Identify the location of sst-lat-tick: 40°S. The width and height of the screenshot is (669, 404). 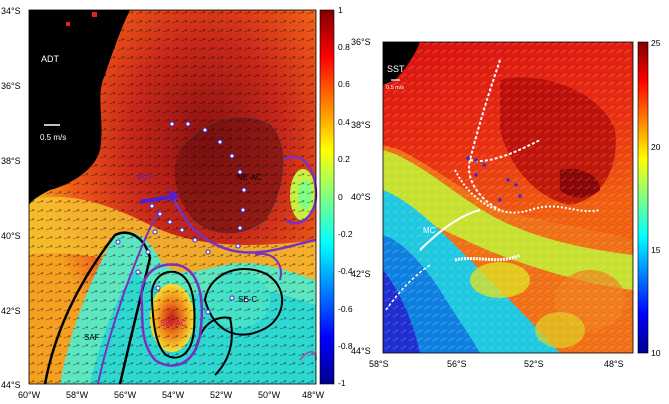
(361, 197).